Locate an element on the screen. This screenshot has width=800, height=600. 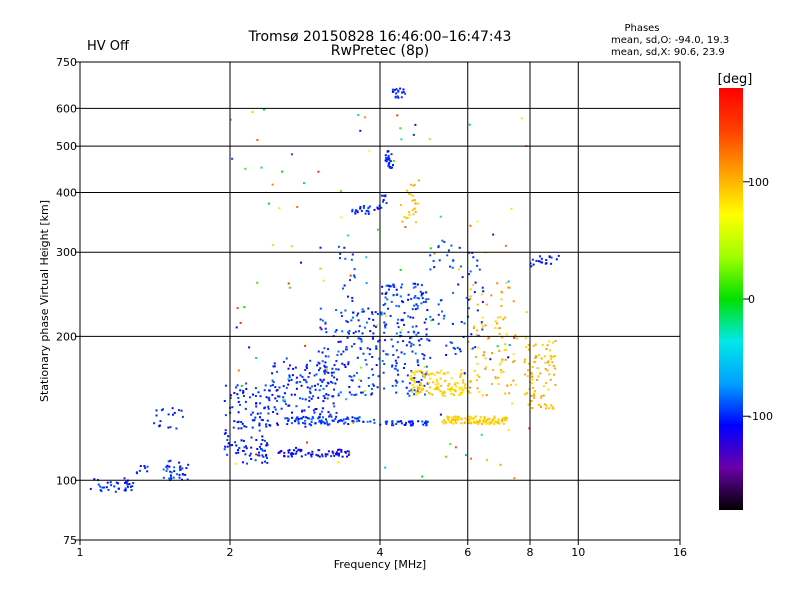
y-tick-label: 600 is located at coordinates (66, 108).